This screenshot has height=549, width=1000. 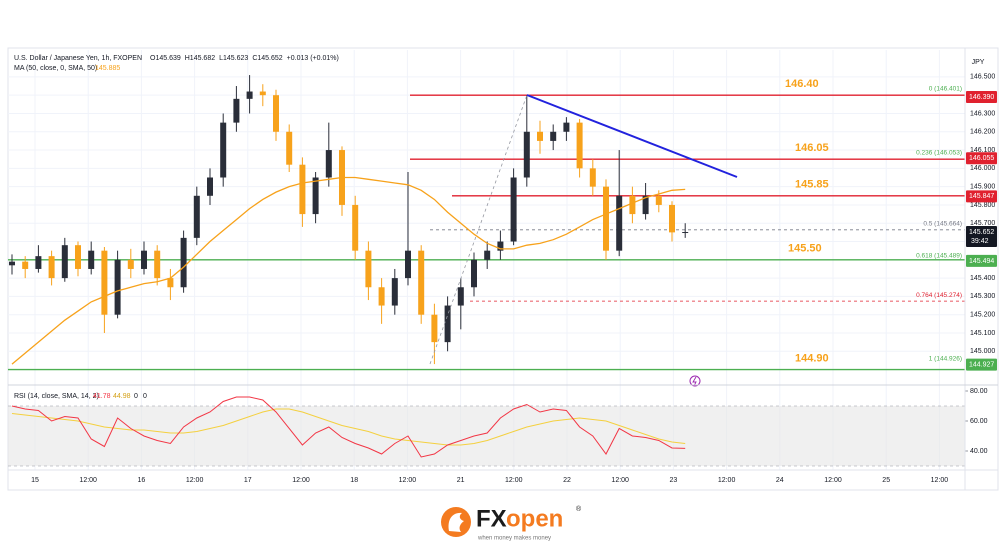 What do you see at coordinates (945, 359) in the screenshot?
I see `fib-label: 1 (144.926)` at bounding box center [945, 359].